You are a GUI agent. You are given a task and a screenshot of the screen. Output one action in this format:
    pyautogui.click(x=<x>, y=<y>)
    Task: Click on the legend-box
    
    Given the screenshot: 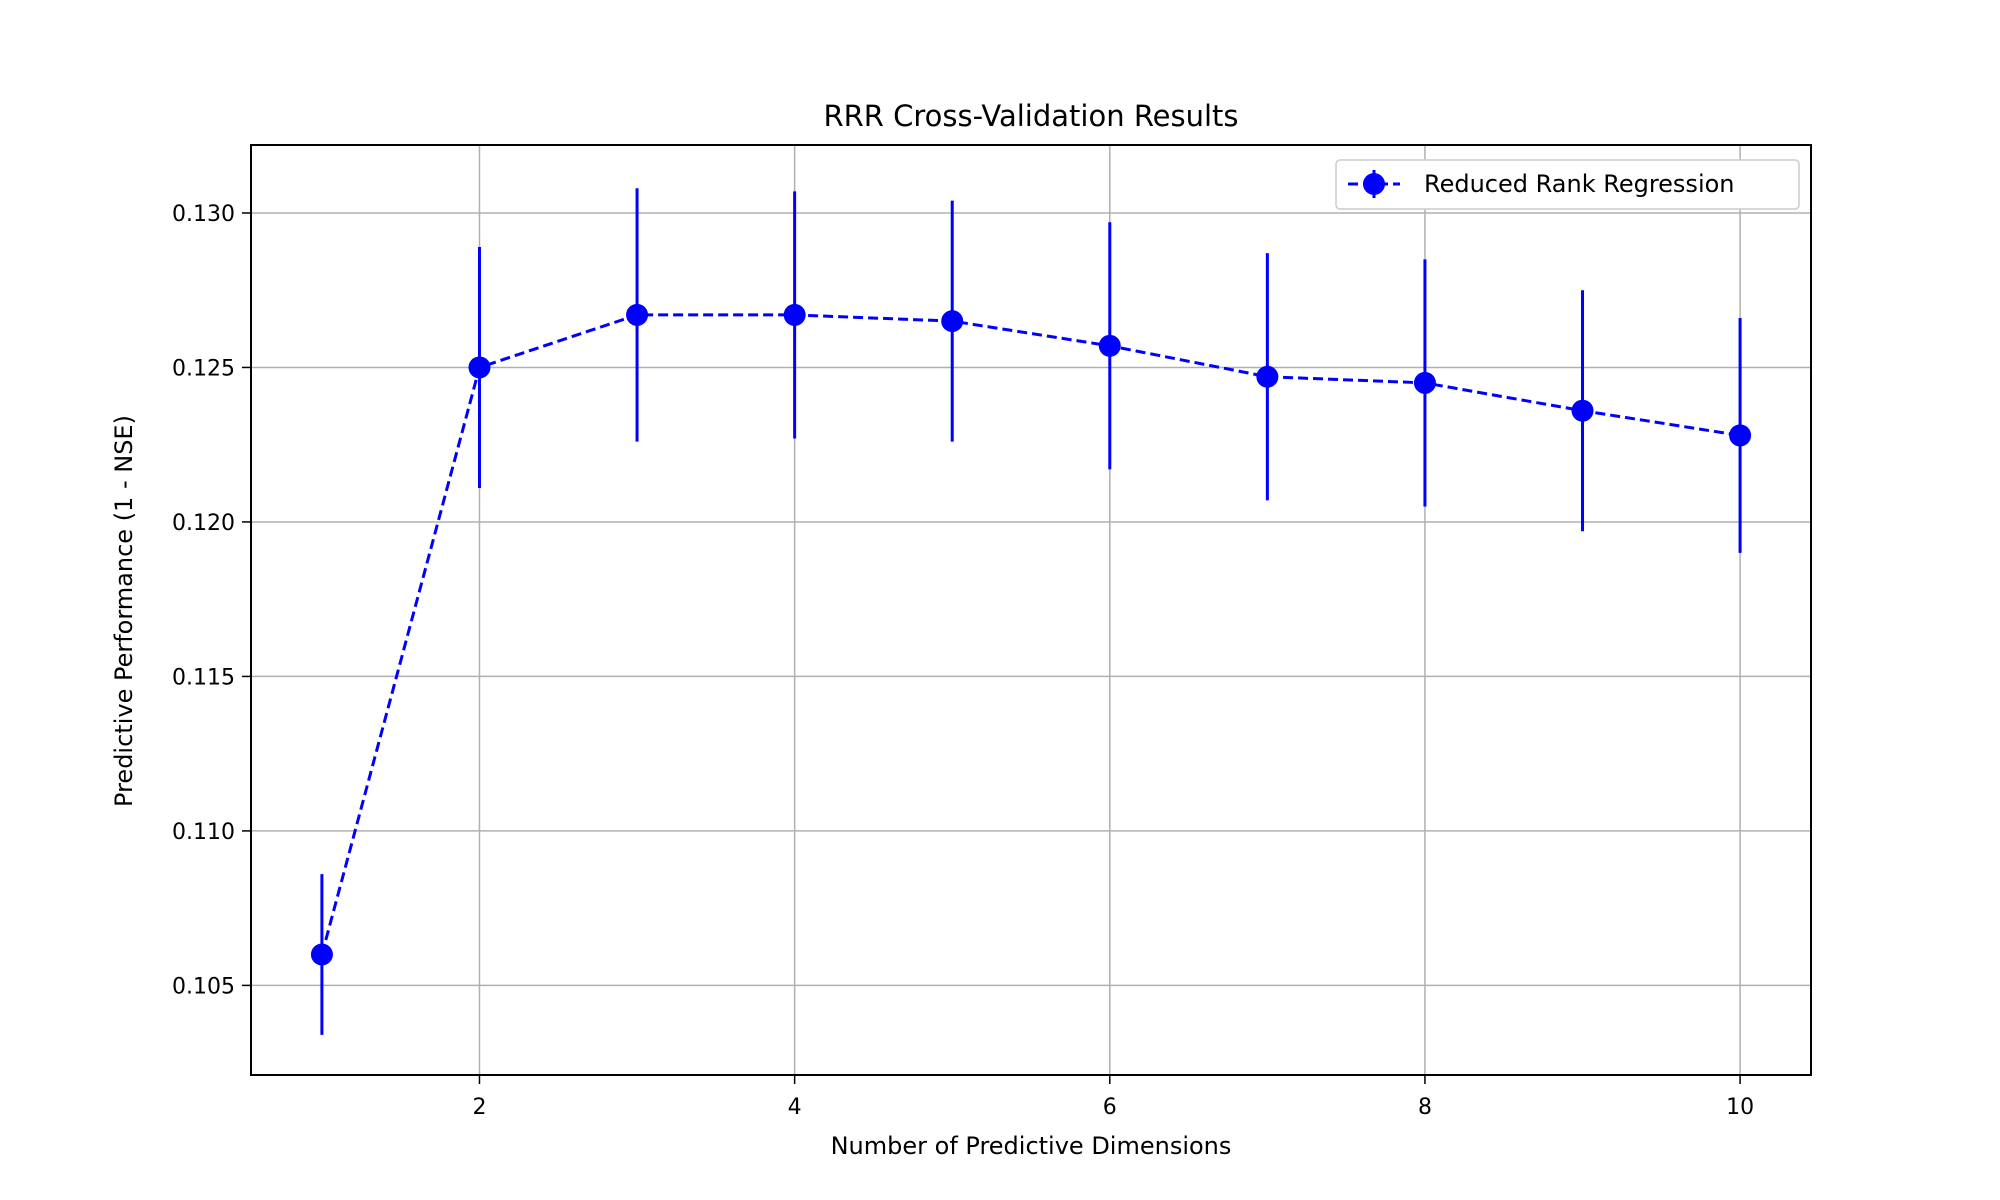 What is the action you would take?
    pyautogui.click(x=1567, y=184)
    